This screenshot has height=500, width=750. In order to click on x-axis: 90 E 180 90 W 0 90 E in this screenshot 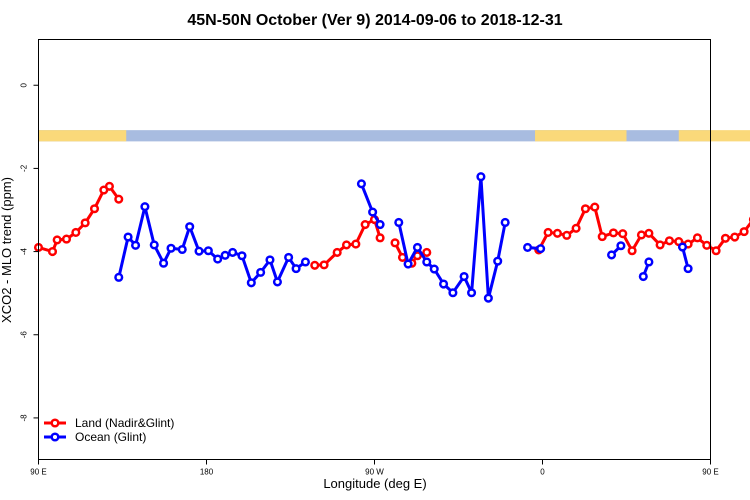, I will do `click(374, 468)`.